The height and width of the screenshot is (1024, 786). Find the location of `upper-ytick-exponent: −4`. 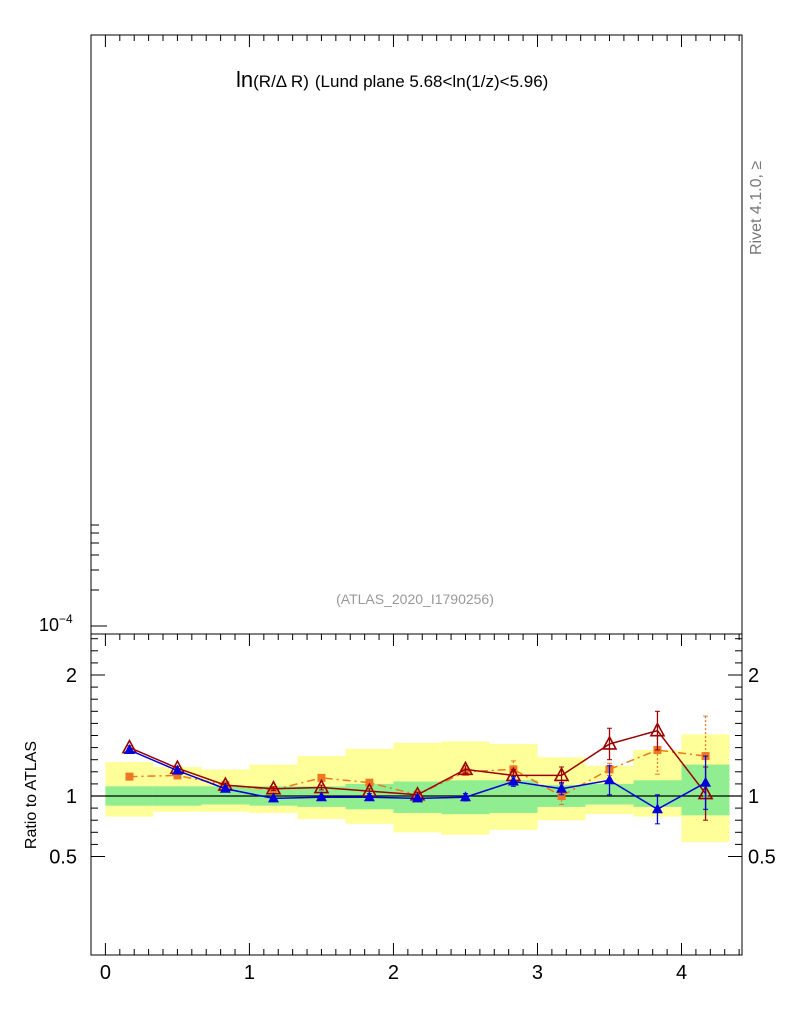

upper-ytick-exponent: −4 is located at coordinates (66, 619).